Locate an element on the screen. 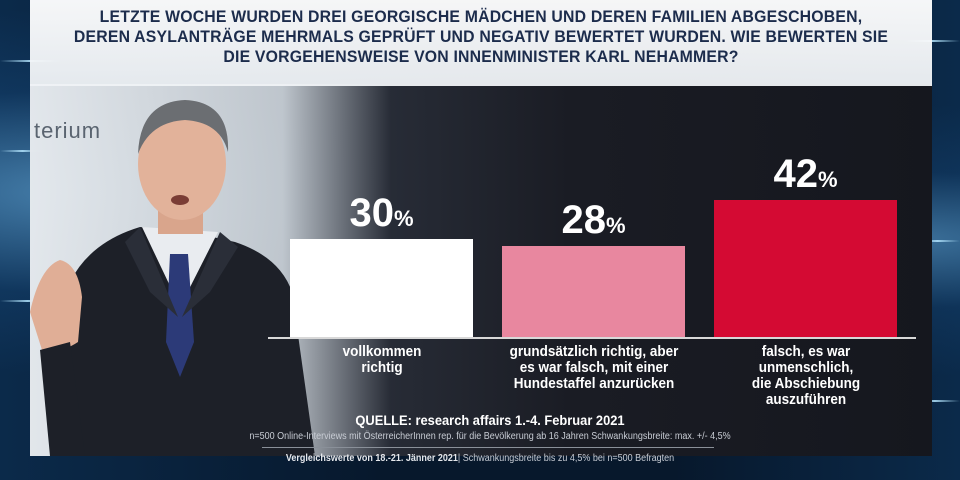 This screenshot has width=960, height=480. bar-grundsaetzlich-richtig is located at coordinates (593, 291).